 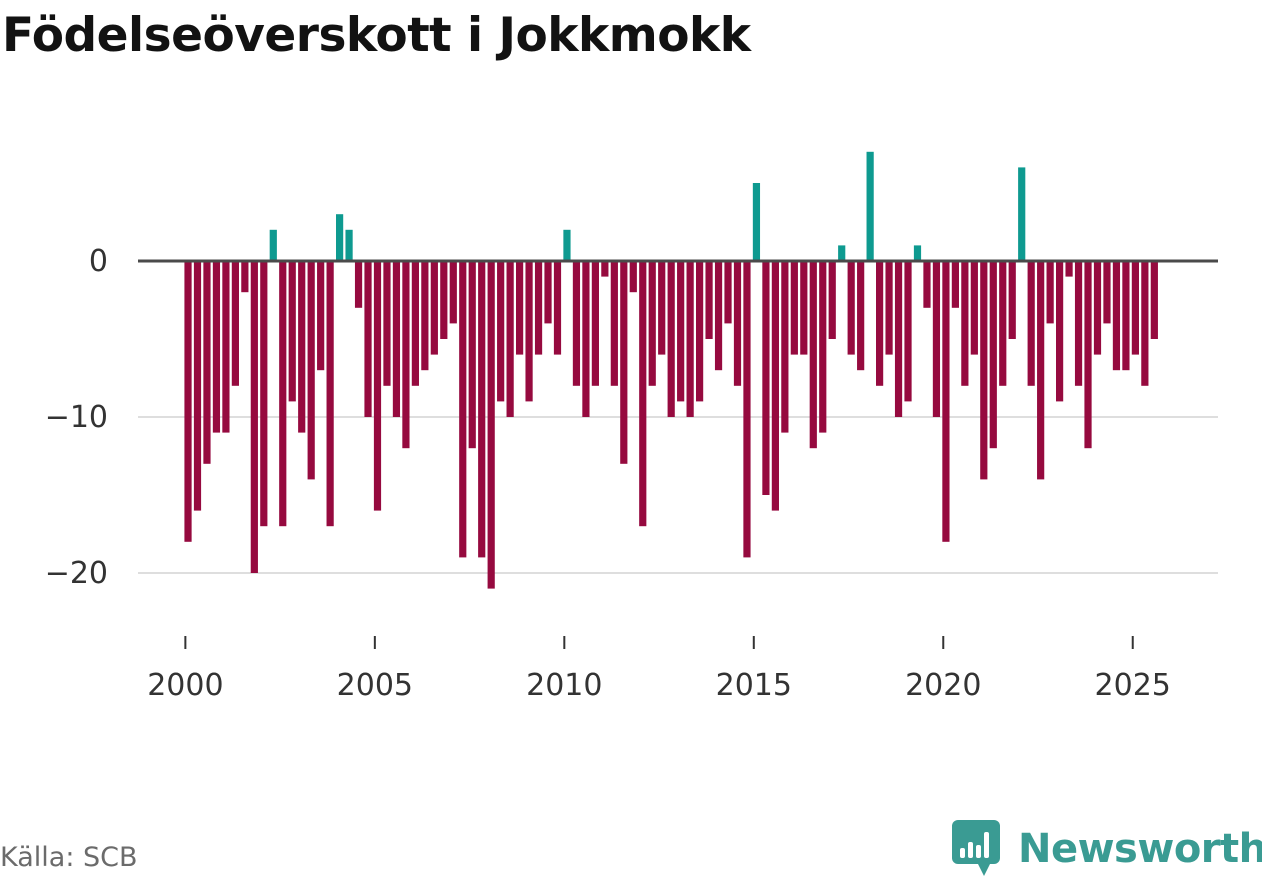 I want to click on y-tick-label: −10, so click(x=76, y=417).